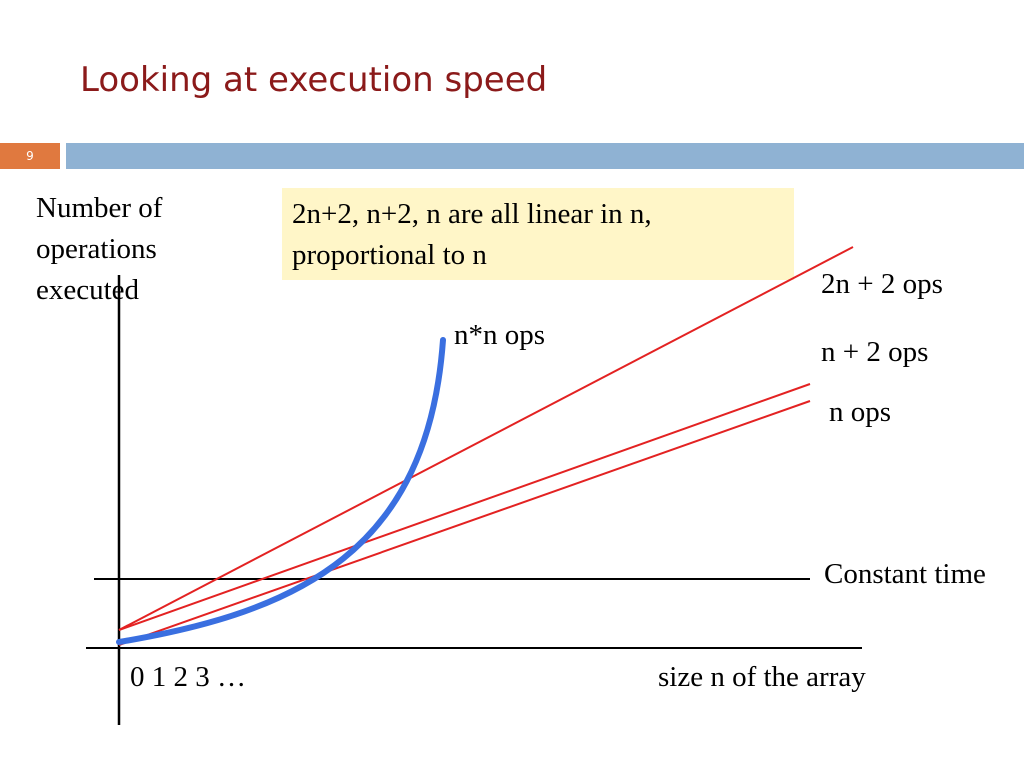  I want to click on slide-number: 9, so click(30, 156).